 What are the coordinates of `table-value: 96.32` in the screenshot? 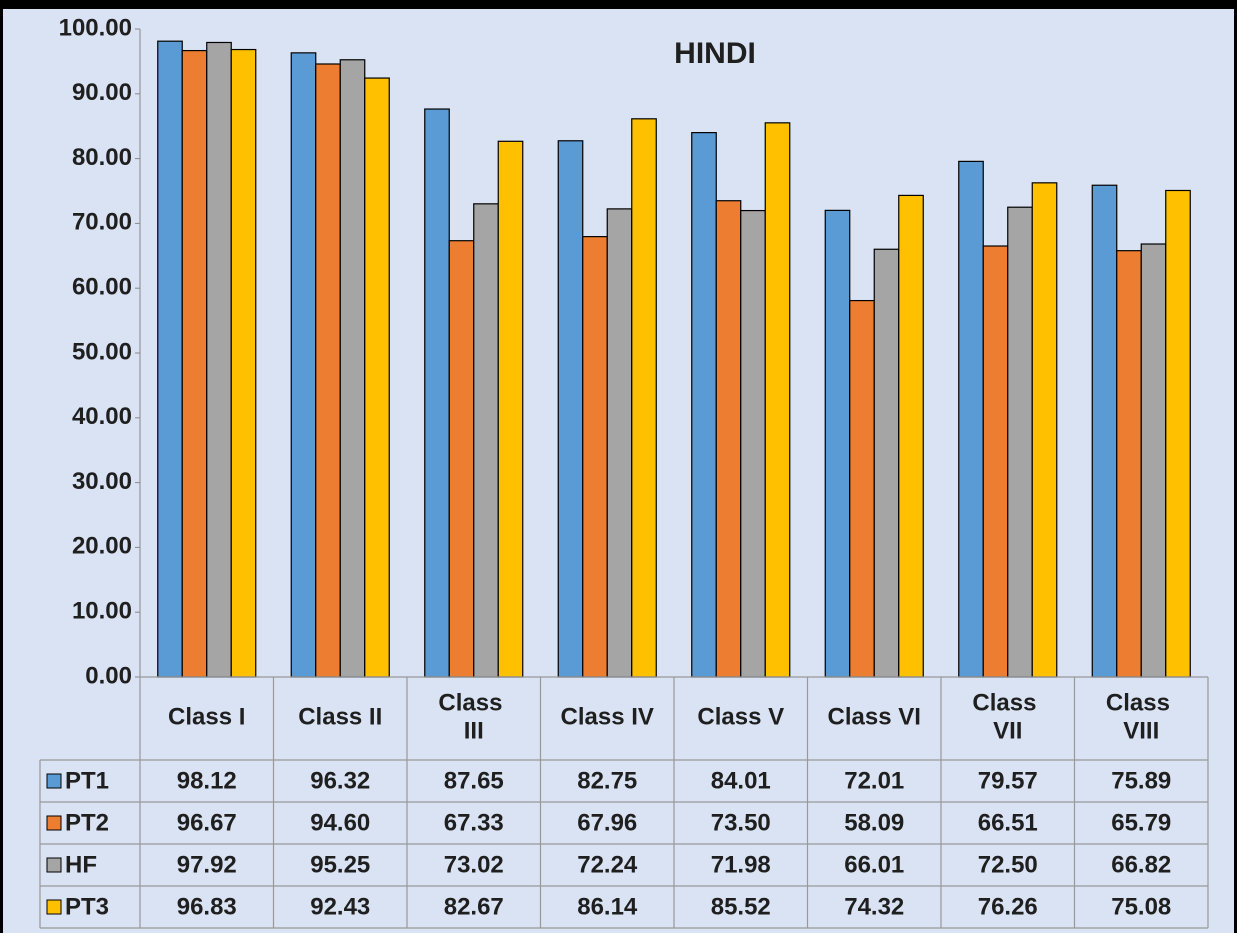 It's located at (340, 780).